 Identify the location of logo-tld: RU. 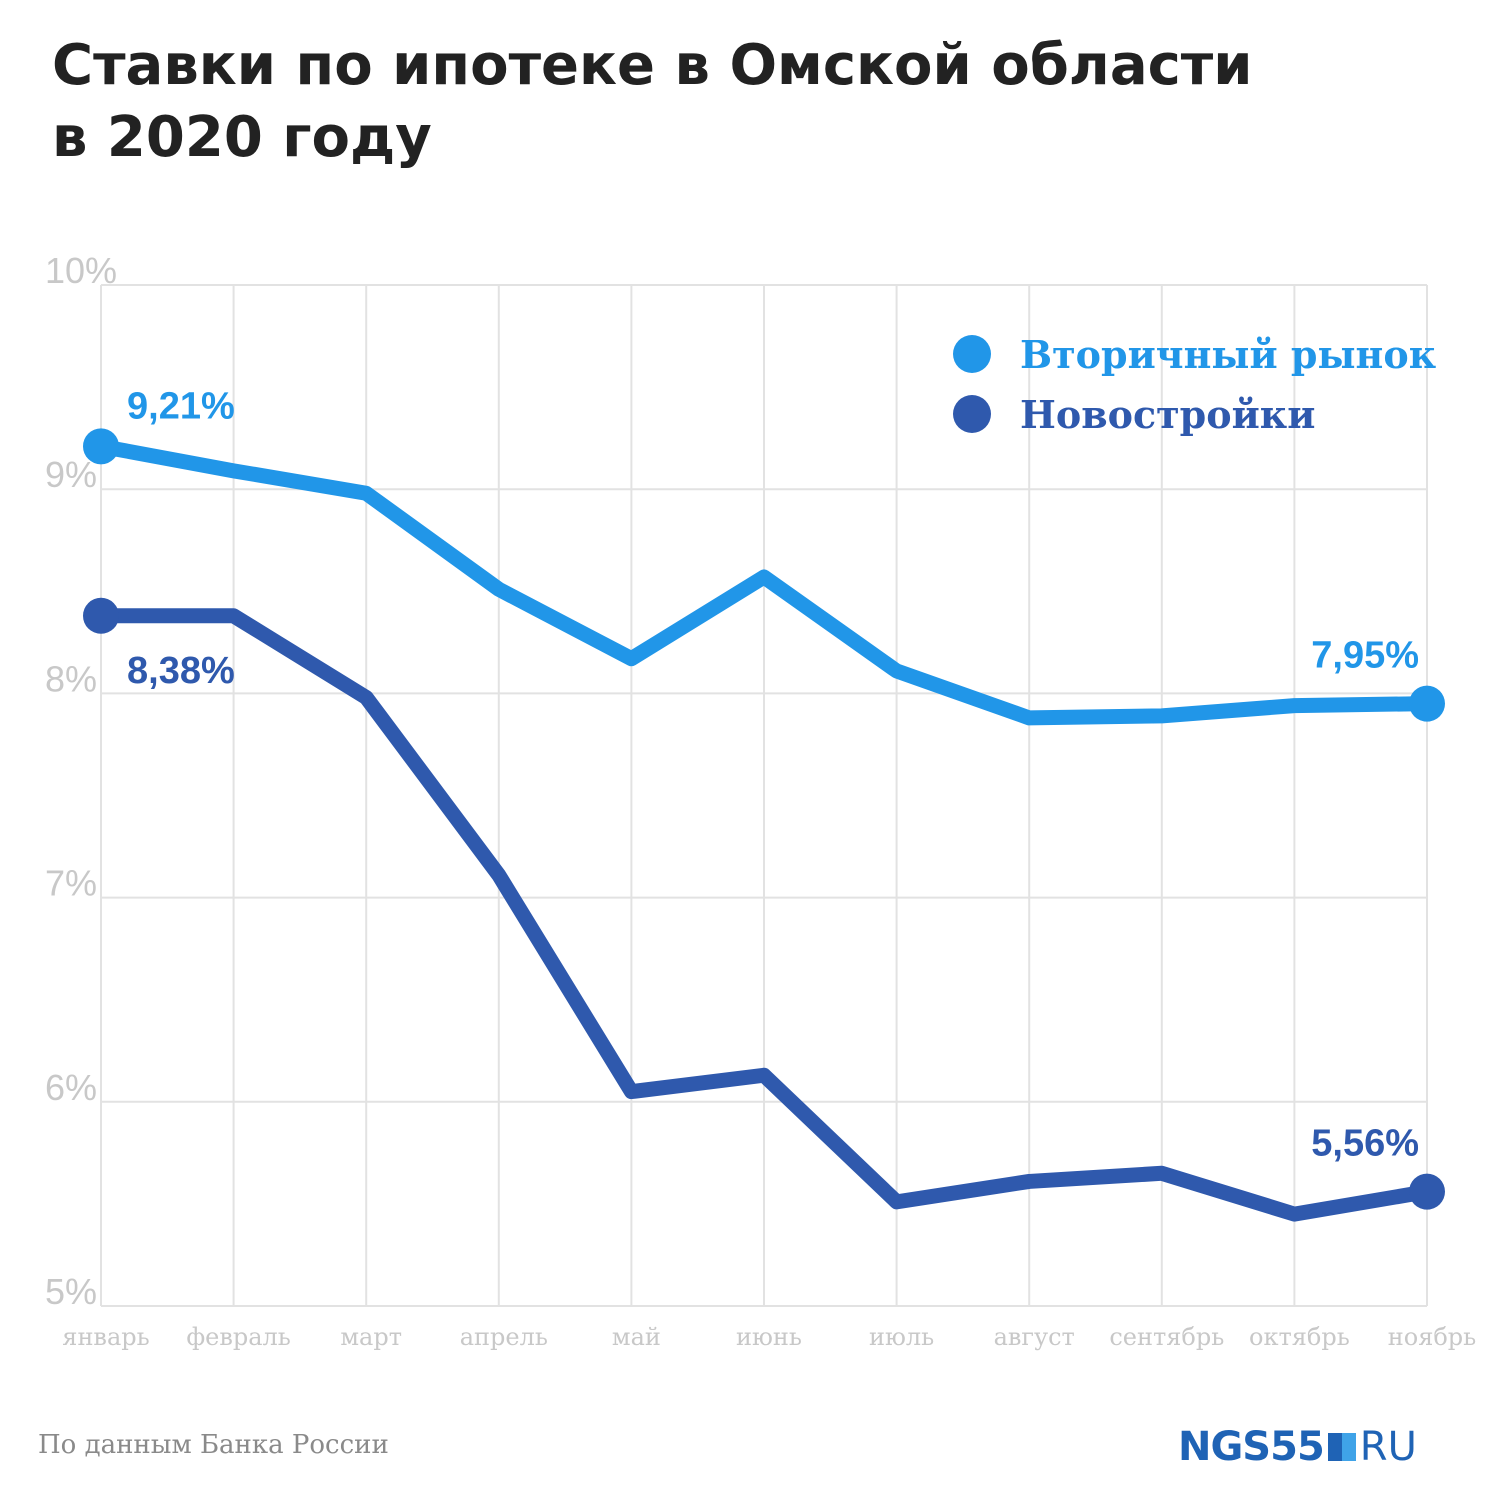
(1388, 1447).